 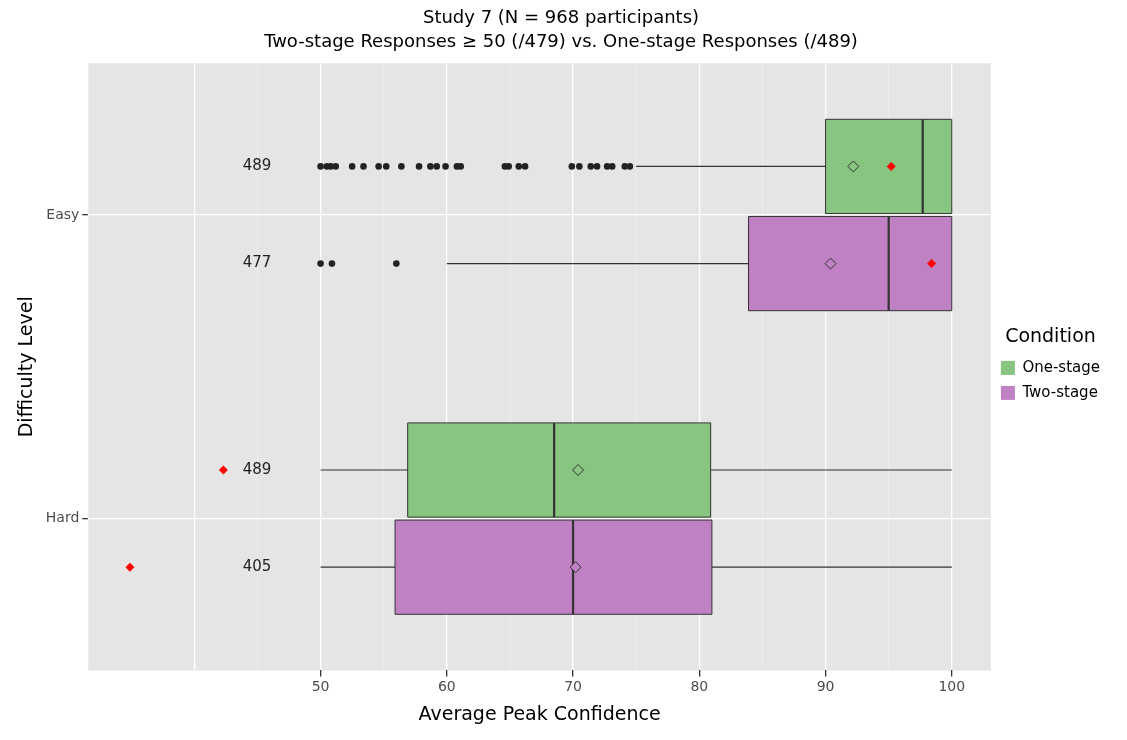 I want to click on y-tick-label: Hard, so click(x=62, y=517).